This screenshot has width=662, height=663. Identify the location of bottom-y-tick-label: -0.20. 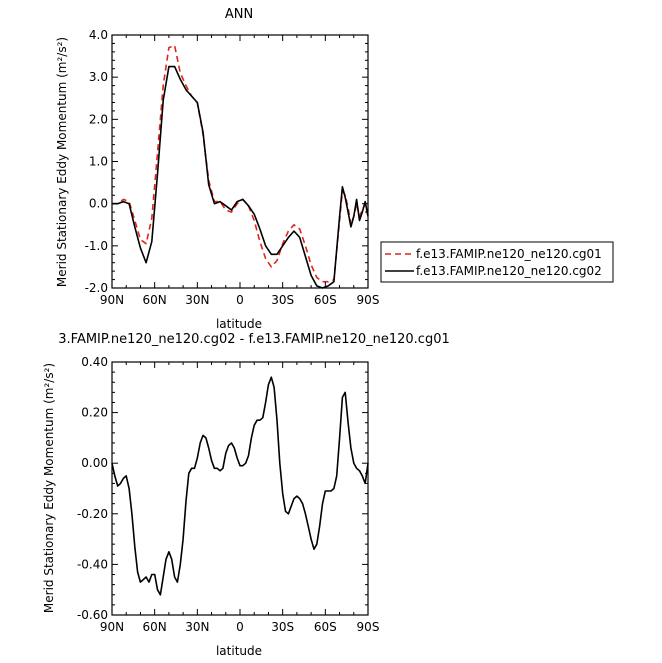
(92, 514).